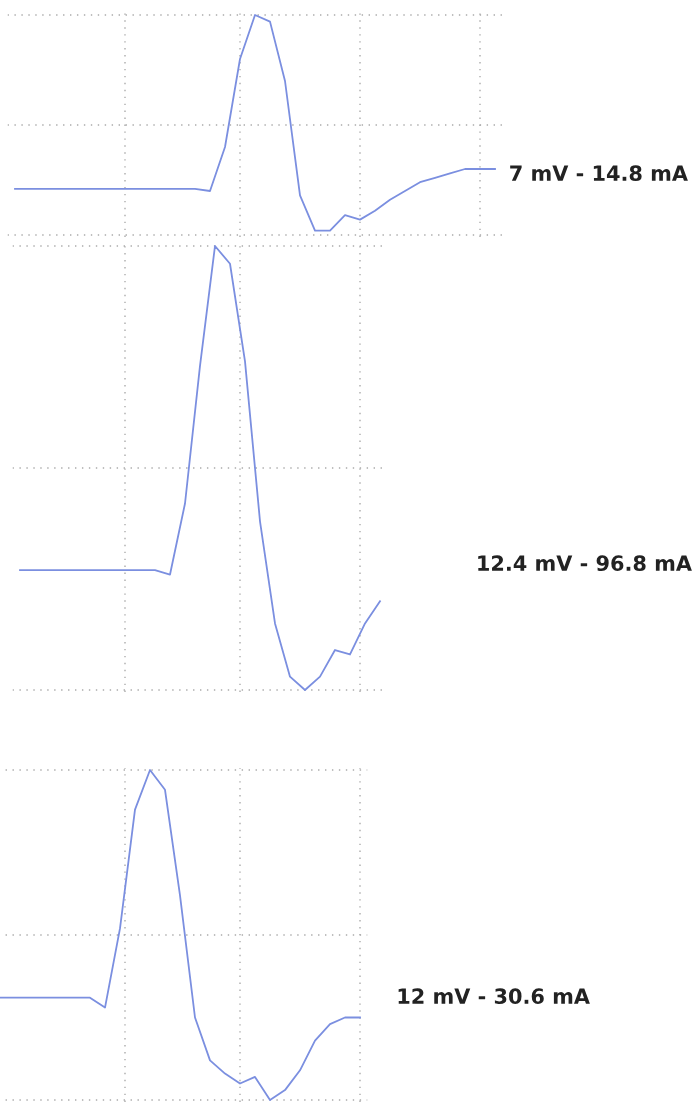  Describe the element at coordinates (599, 173) in the screenshot. I see `text: 7 mV - 14.8 mA` at that location.